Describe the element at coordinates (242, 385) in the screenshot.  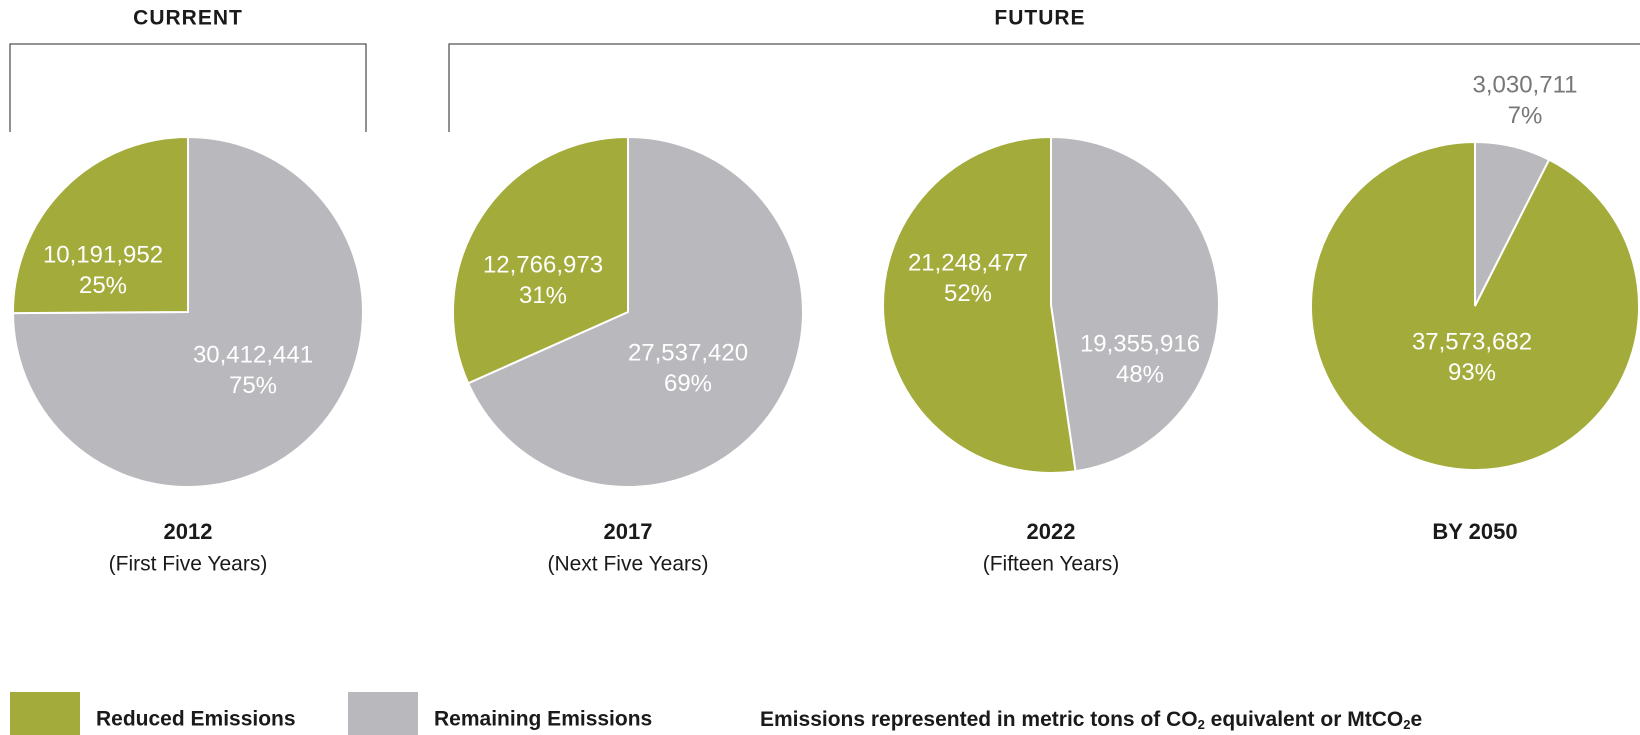
I see `percent-value: 75` at that location.